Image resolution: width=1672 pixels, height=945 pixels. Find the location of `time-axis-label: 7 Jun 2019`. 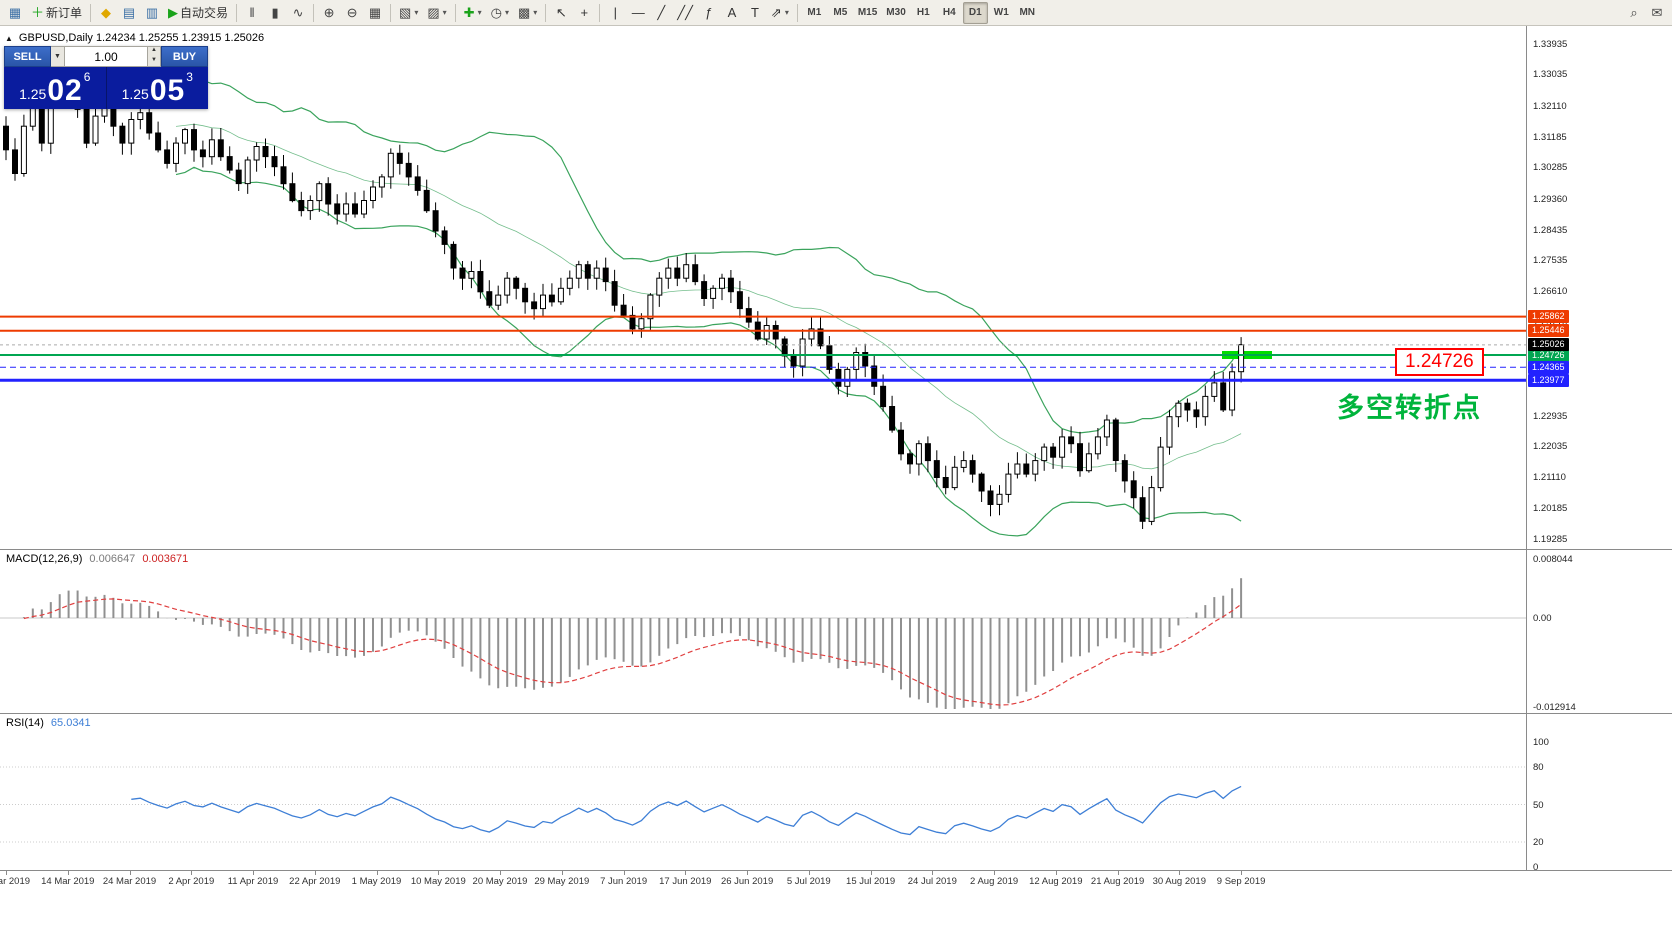

time-axis-label: 7 Jun 2019 is located at coordinates (624, 881).